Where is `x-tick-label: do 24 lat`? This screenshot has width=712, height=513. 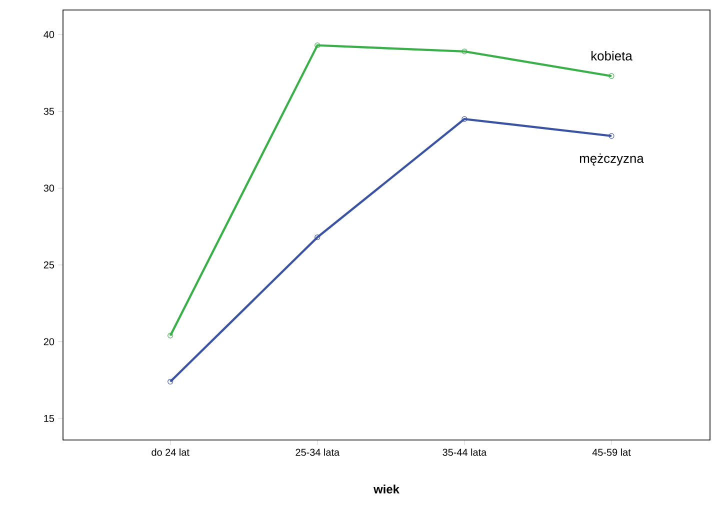 x-tick-label: do 24 lat is located at coordinates (171, 452).